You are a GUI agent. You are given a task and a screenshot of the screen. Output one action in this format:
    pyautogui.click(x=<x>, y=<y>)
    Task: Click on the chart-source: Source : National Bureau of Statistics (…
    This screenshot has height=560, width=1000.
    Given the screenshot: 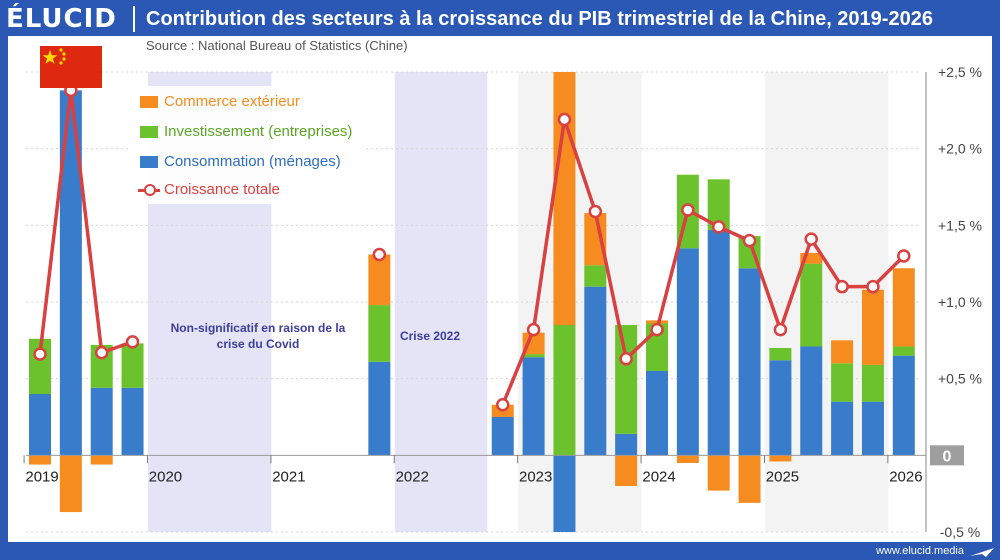 What is the action you would take?
    pyautogui.click(x=277, y=45)
    